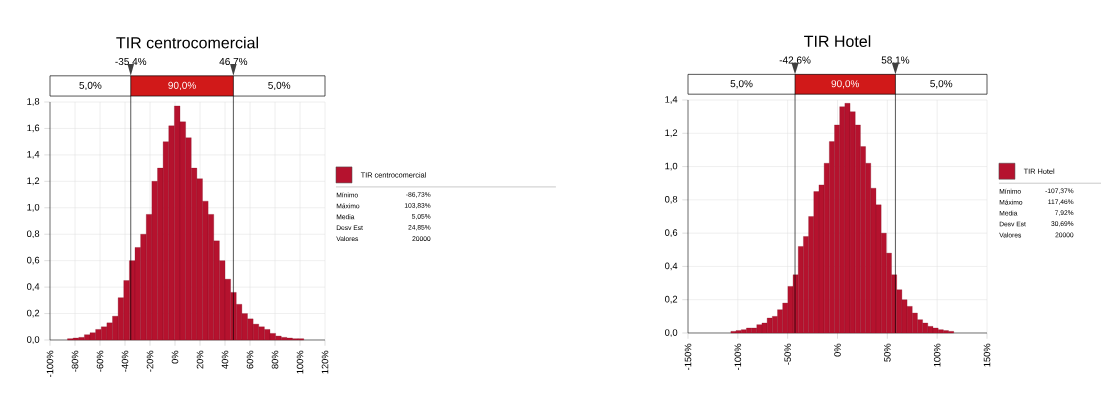 The image size is (1101, 412). Describe the element at coordinates (100, 361) in the screenshot. I see `x-tick-label: -60%` at that location.